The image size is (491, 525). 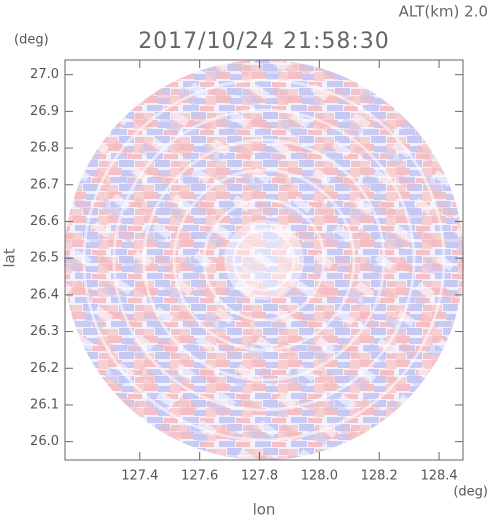 What do you see at coordinates (319, 476) in the screenshot?
I see `x-tick-label: 128.0` at bounding box center [319, 476].